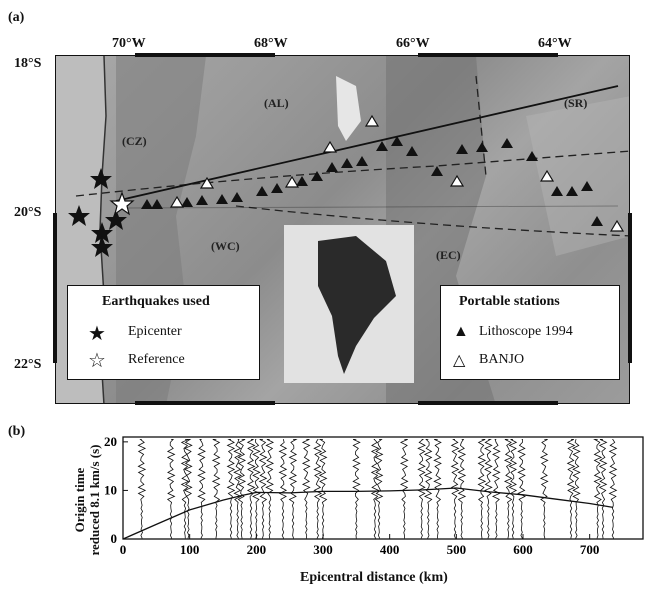  What do you see at coordinates (156, 359) in the screenshot?
I see `reference-label: Reference` at bounding box center [156, 359].